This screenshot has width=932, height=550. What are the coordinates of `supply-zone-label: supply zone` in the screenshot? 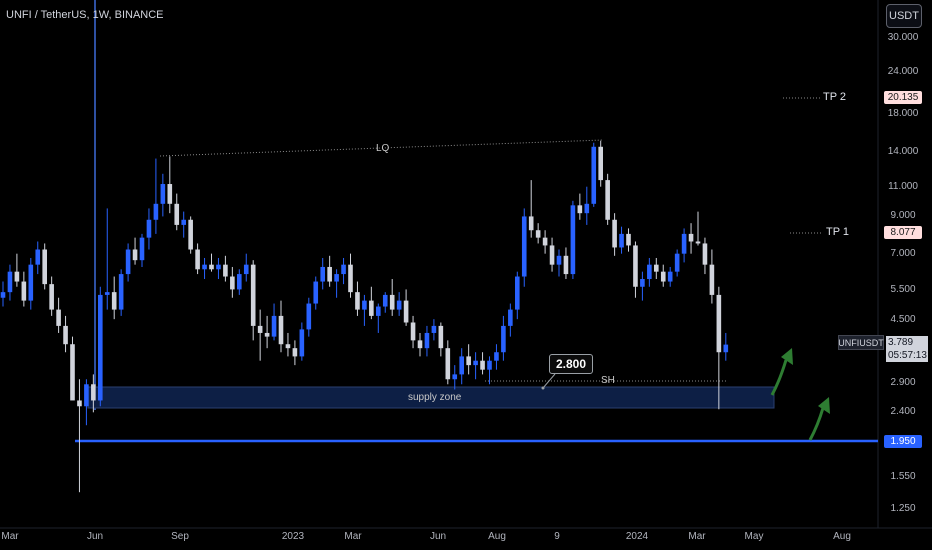 It's located at (435, 397).